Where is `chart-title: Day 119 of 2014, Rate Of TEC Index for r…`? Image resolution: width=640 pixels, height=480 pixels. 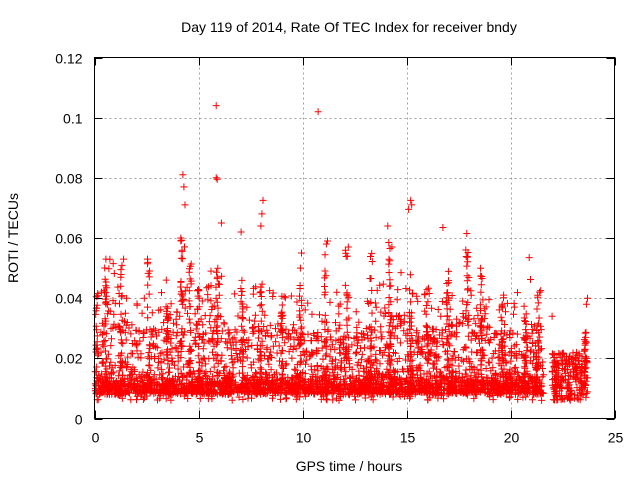 chart-title: Day 119 of 2014, Rate Of TEC Index for r… is located at coordinates (349, 27).